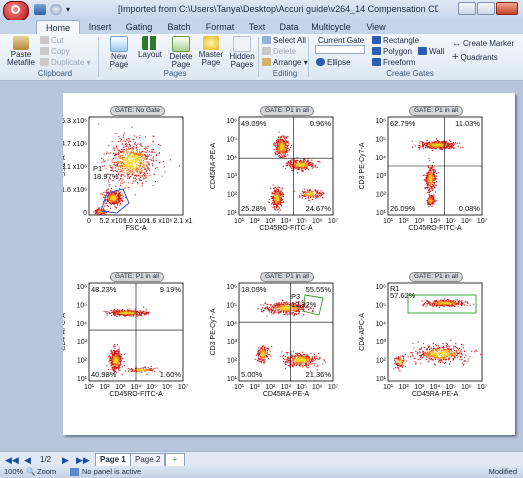 Image resolution: width=523 pixels, height=478 pixels. Describe the element at coordinates (333, 63) in the screenshot. I see `ellipse-button: Ellipse` at that location.